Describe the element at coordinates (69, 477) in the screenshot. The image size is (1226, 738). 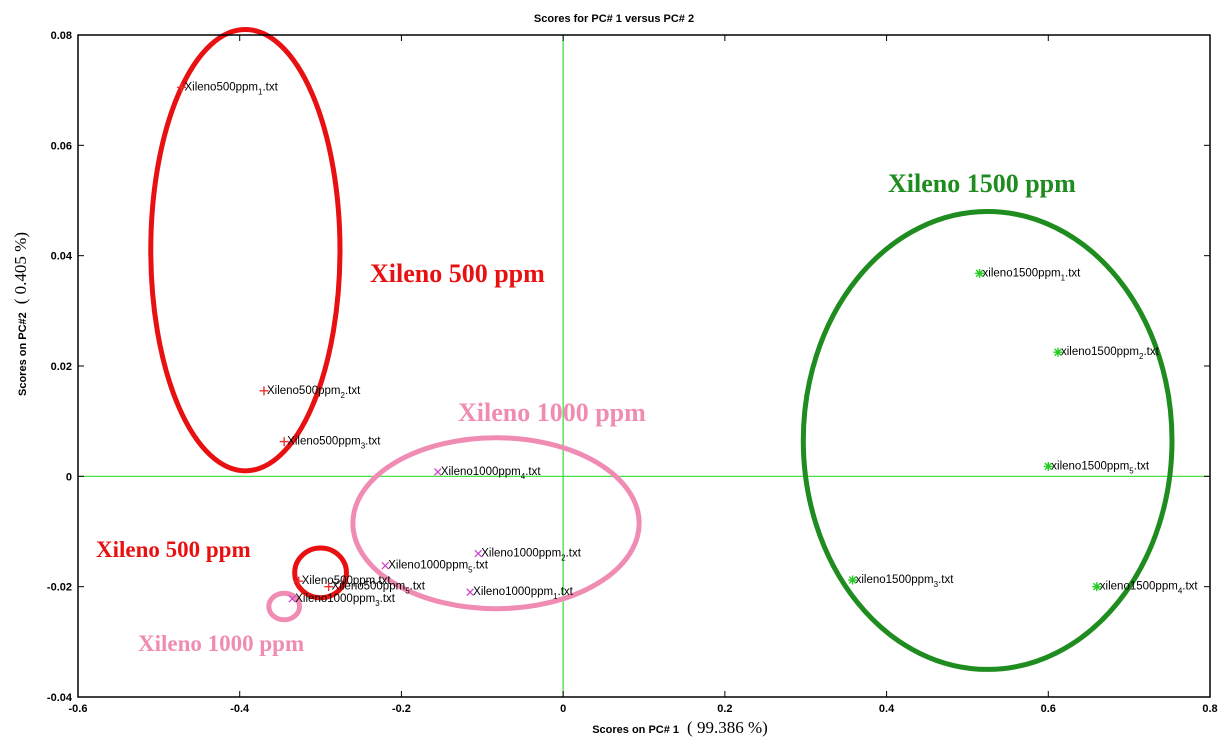
I see `y-tick-label: 0` at that location.